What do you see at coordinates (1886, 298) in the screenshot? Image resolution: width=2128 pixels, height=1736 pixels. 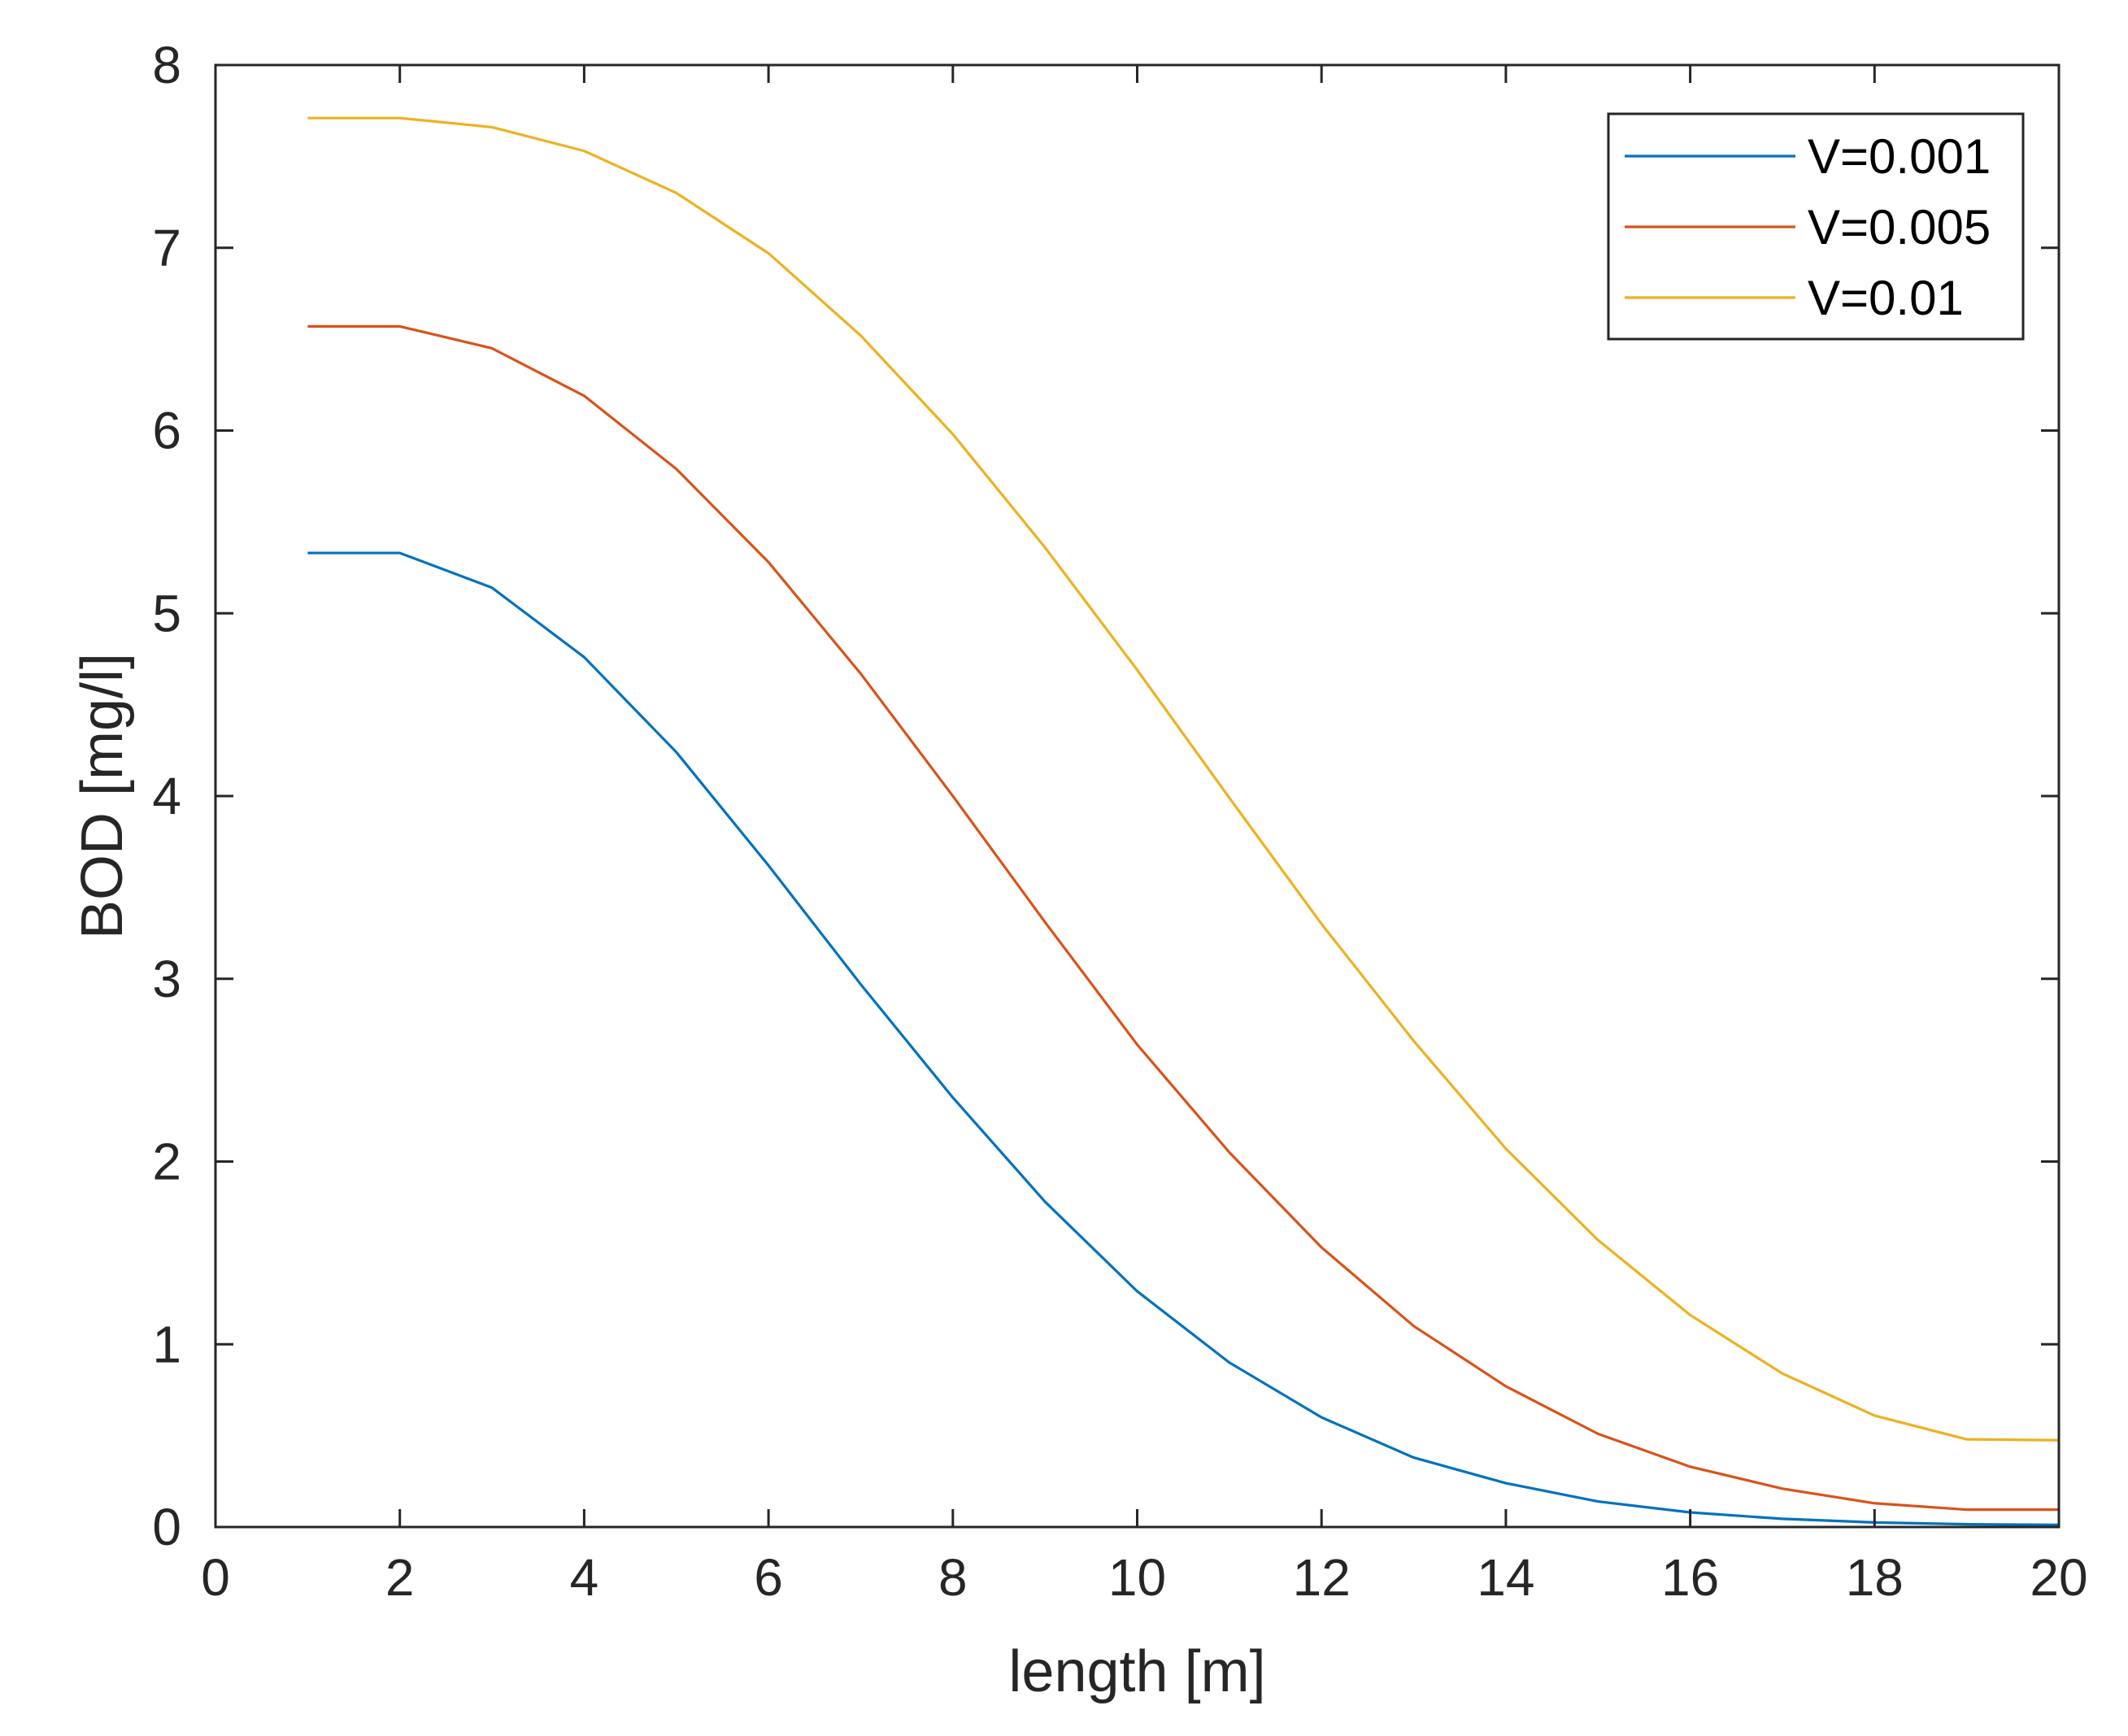 I see `legend-label: V=0.01` at bounding box center [1886, 298].